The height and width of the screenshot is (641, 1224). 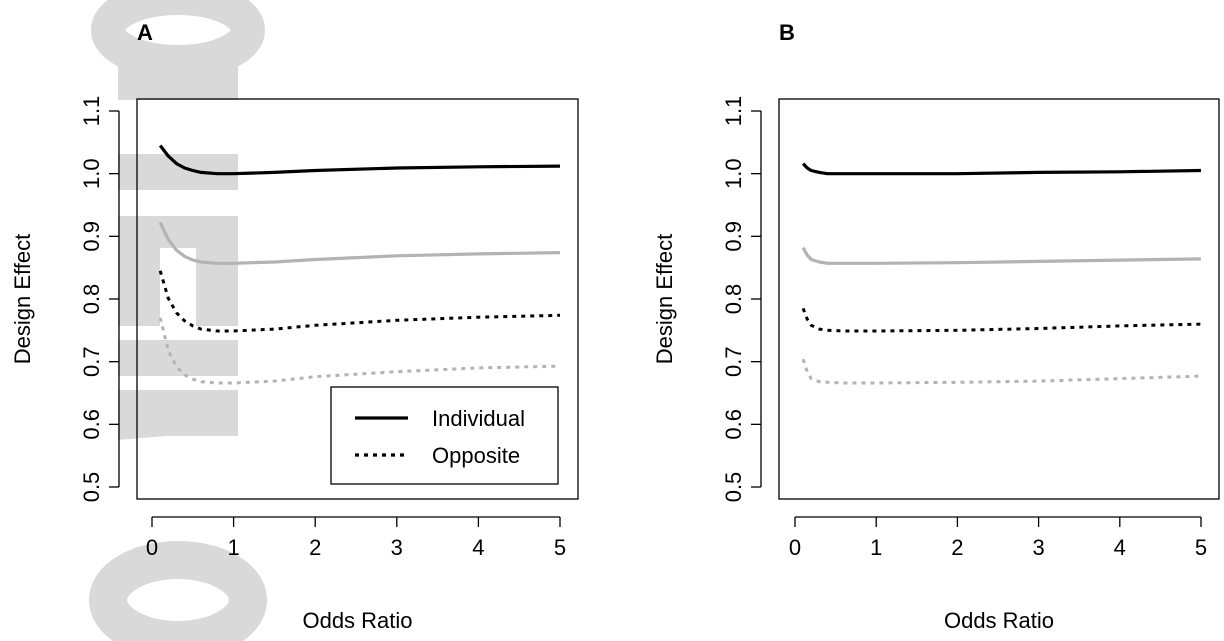 I want to click on panel-label: B, so click(x=787, y=32).